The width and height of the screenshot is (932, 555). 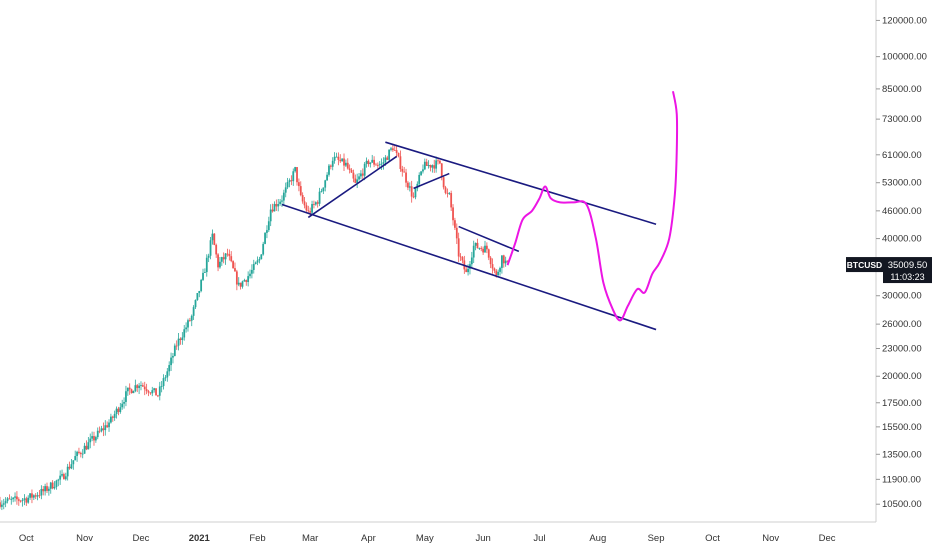 I want to click on y-tick-label-3: 15500.00, so click(x=902, y=427).